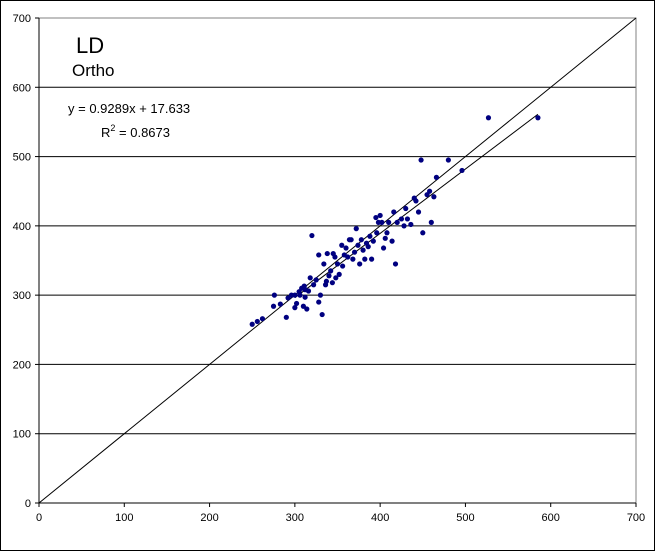  I want to click on chart-subtitle: Ortho, so click(93, 70).